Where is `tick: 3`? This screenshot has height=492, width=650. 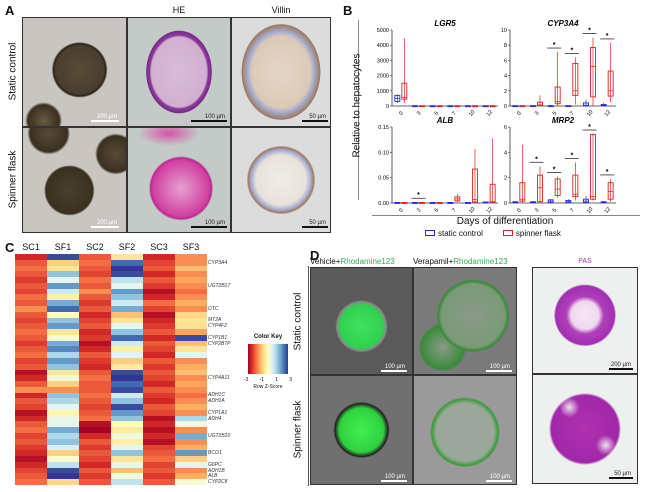
tick: 3 is located at coordinates (290, 380).